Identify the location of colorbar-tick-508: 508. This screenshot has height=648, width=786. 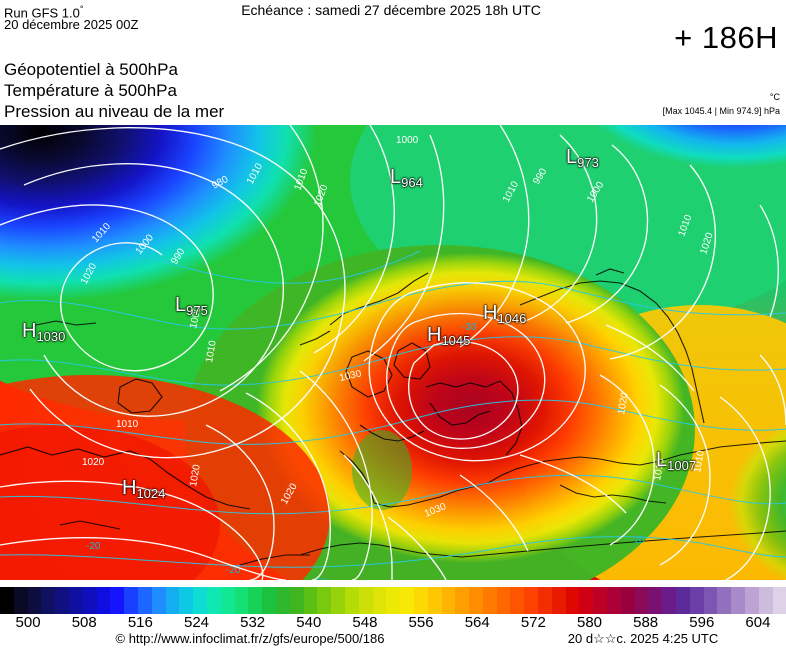
(84, 622).